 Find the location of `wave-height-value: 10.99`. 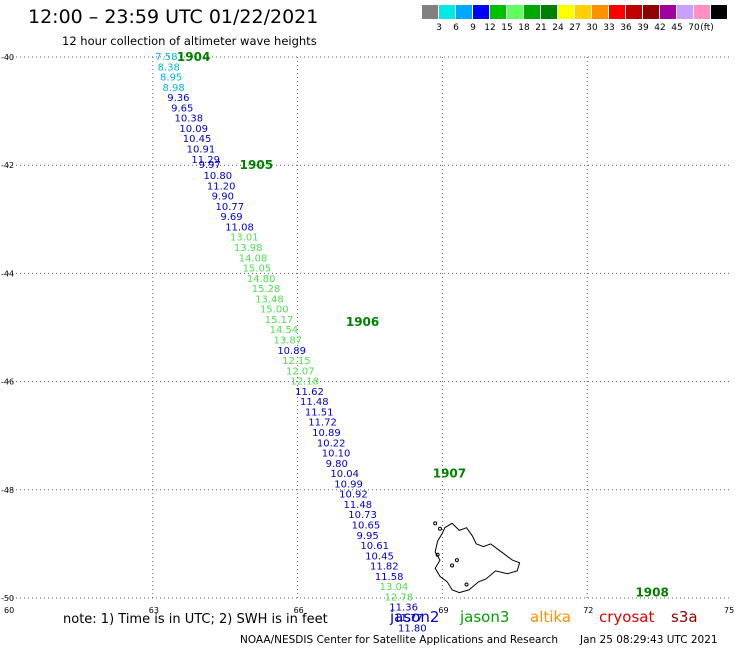

wave-height-value: 10.99 is located at coordinates (348, 484).